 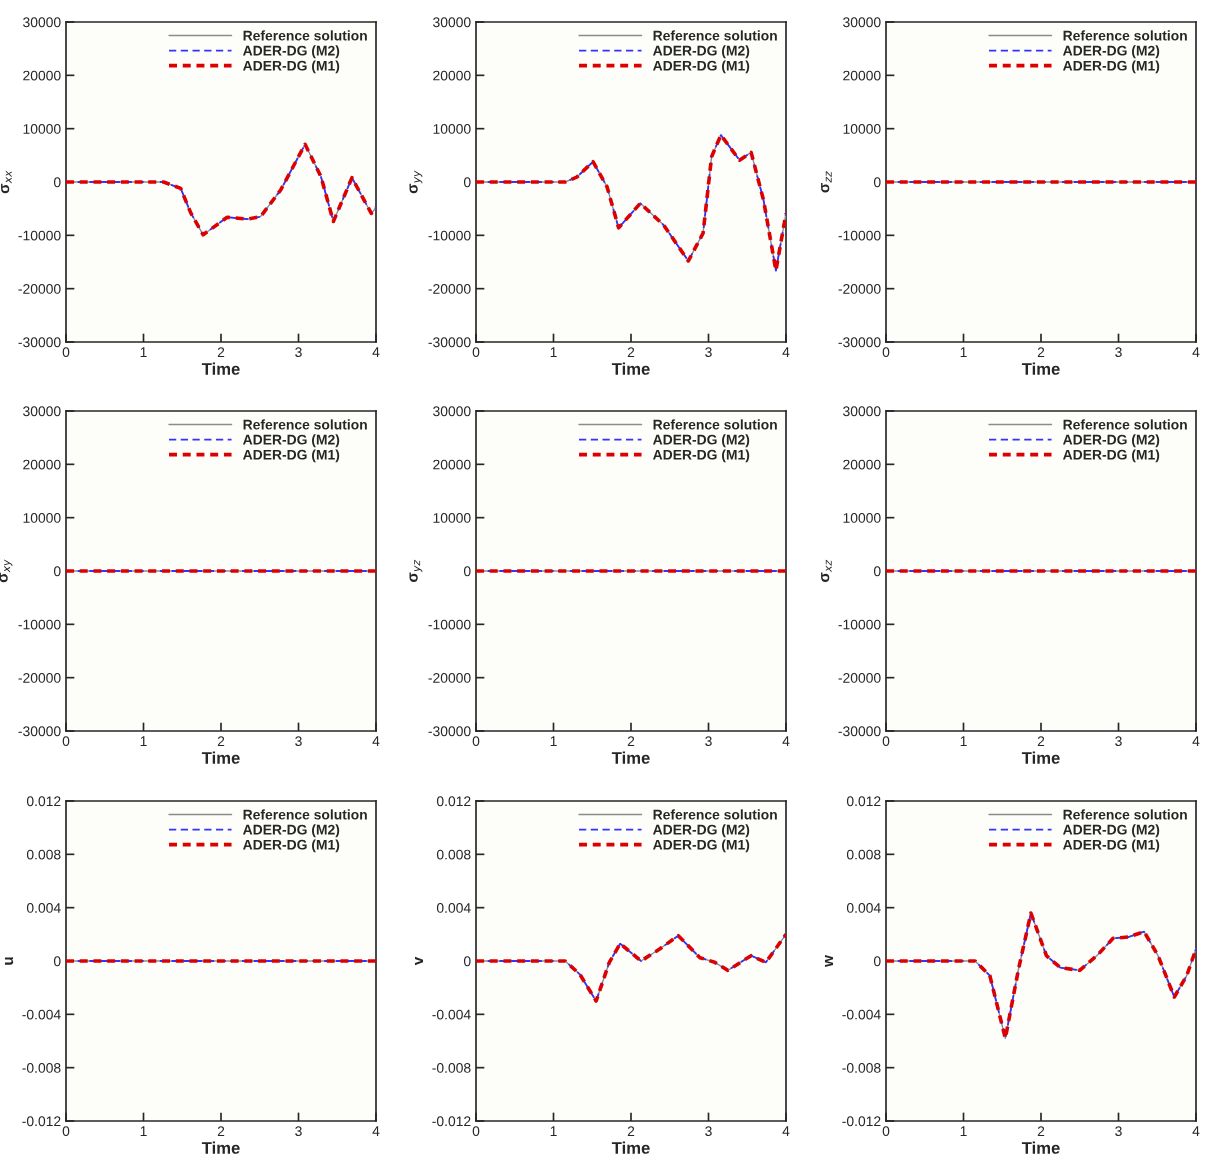 I want to click on y-axis-title: σ$_{yy}$, so click(x=416, y=182).